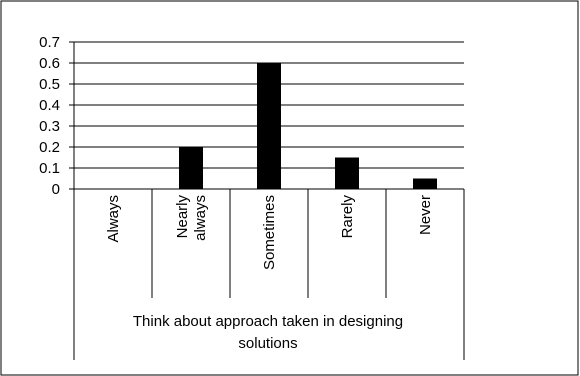 The image size is (580, 376). Describe the element at coordinates (49, 84) in the screenshot. I see `y-tick-label: 0.5` at that location.